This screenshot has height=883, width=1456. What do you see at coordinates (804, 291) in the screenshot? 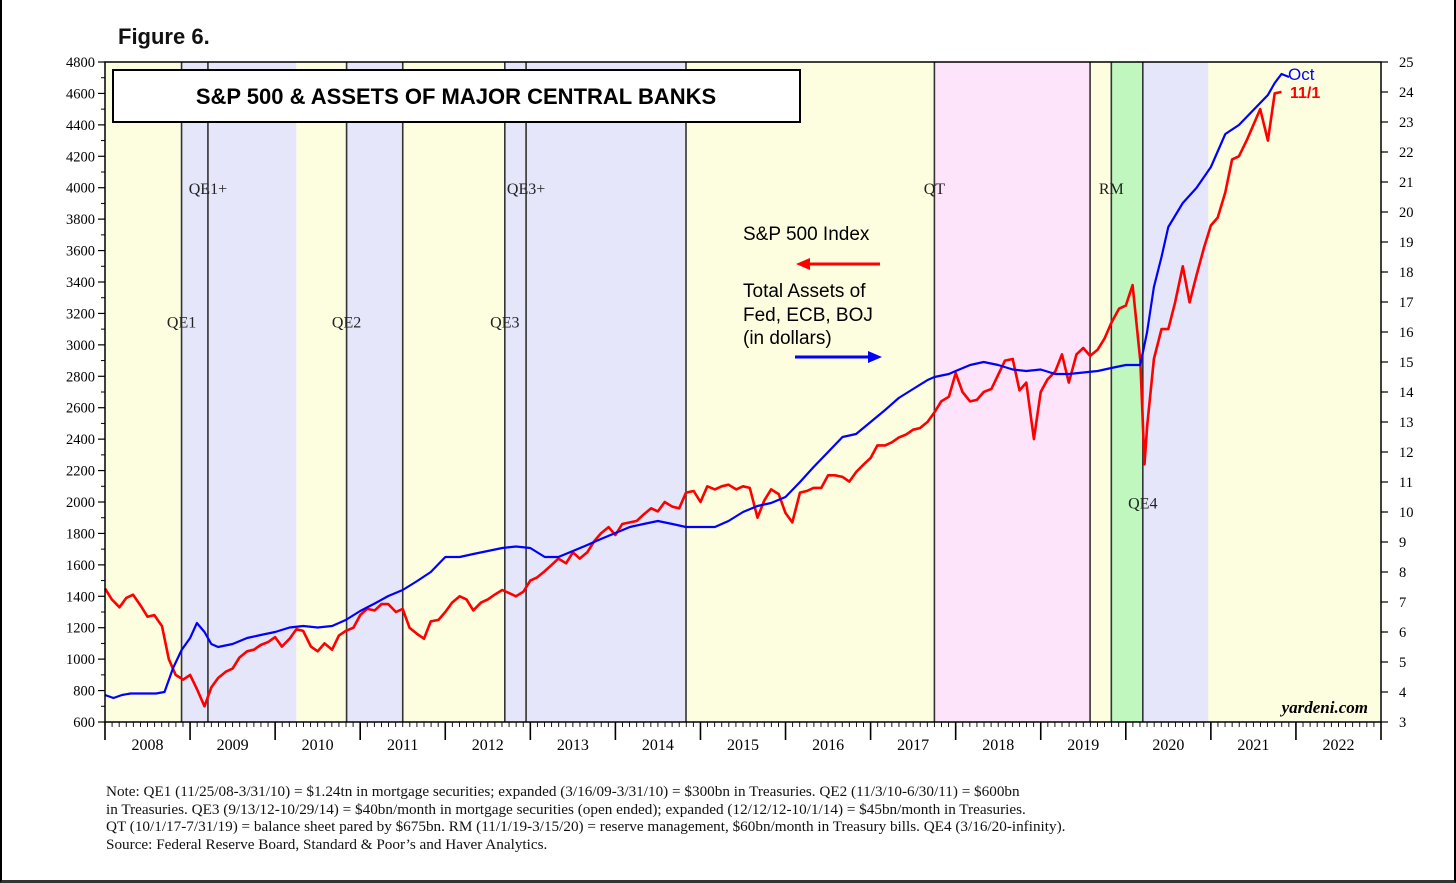
I see `legend-assets-line-1: Total Assets of` at bounding box center [804, 291].